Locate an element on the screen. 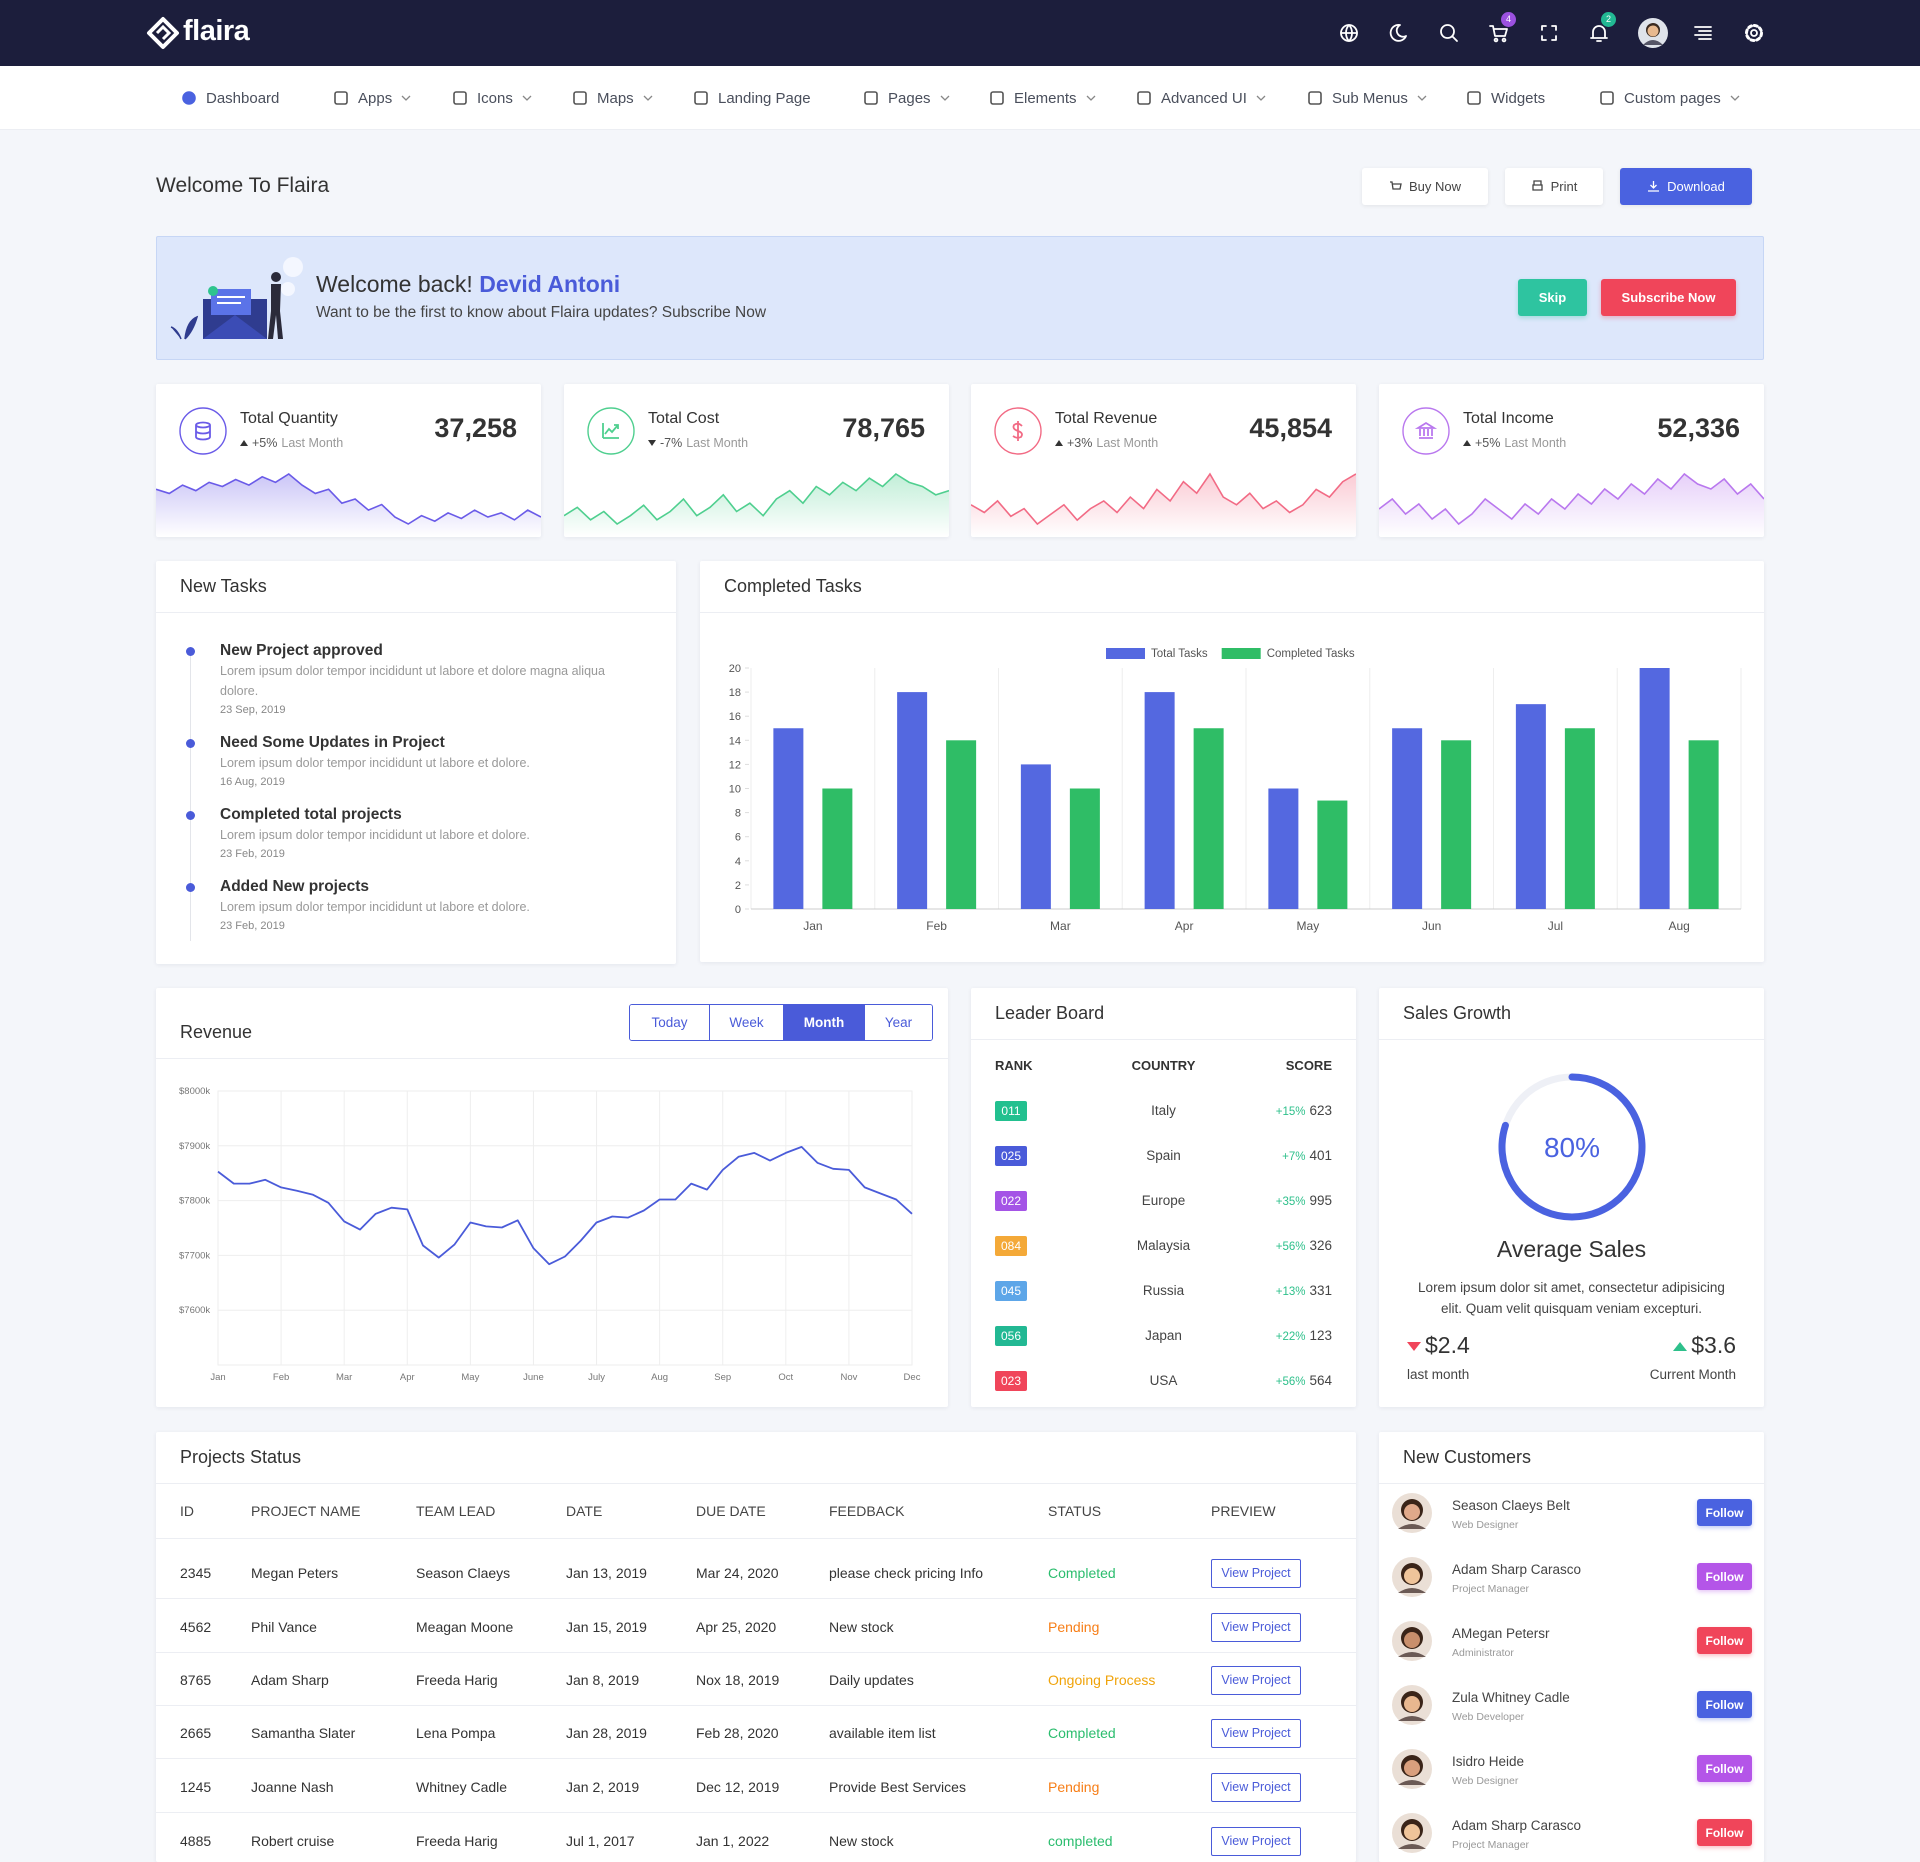 Image resolution: width=1920 pixels, height=1862 pixels. cell: 4562 is located at coordinates (196, 1627).